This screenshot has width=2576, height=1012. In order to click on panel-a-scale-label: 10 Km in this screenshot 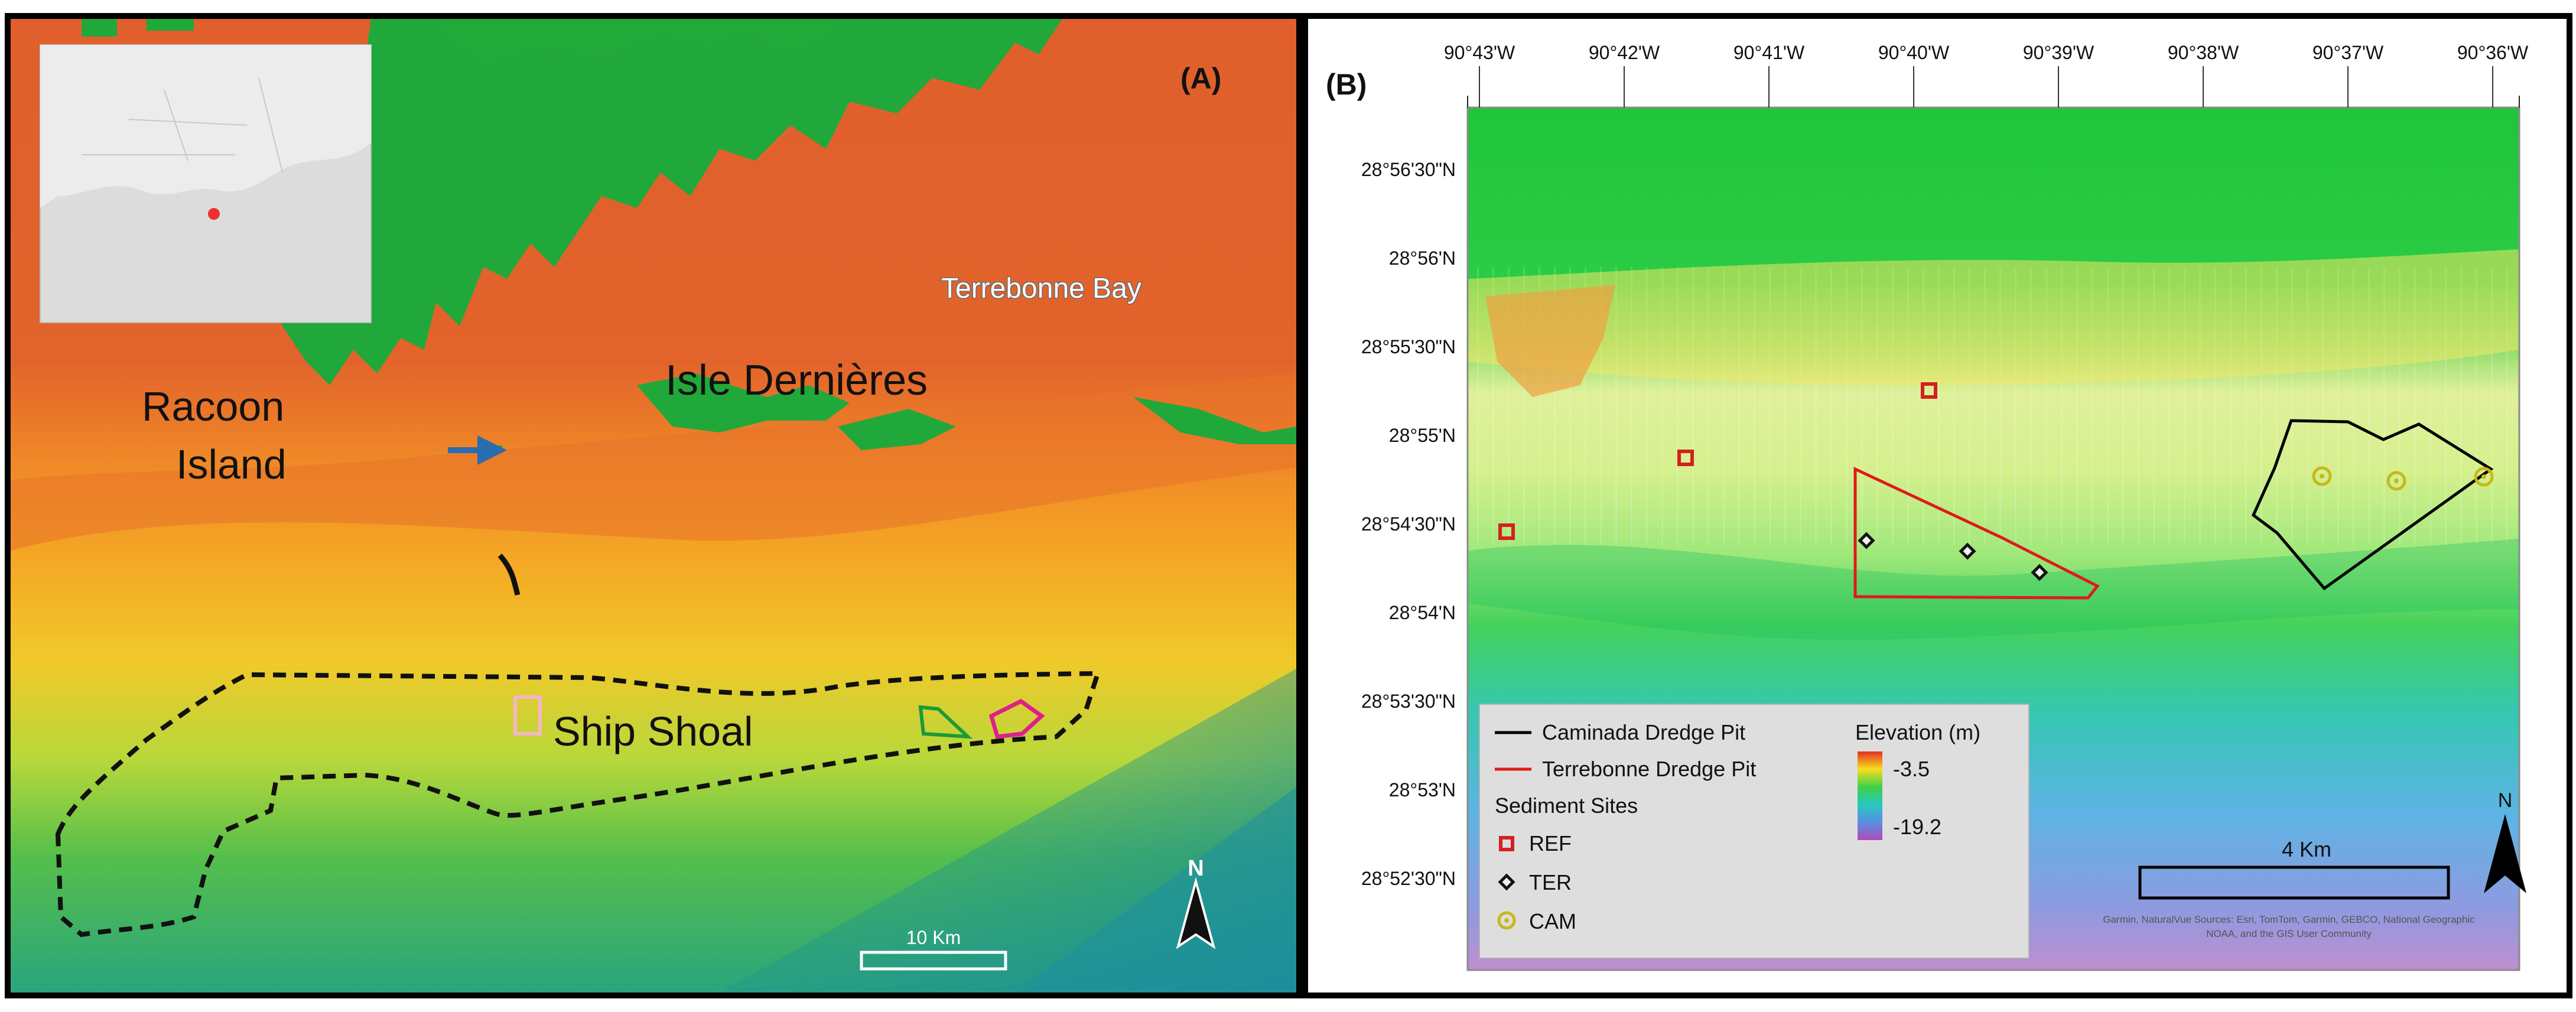, I will do `click(933, 938)`.